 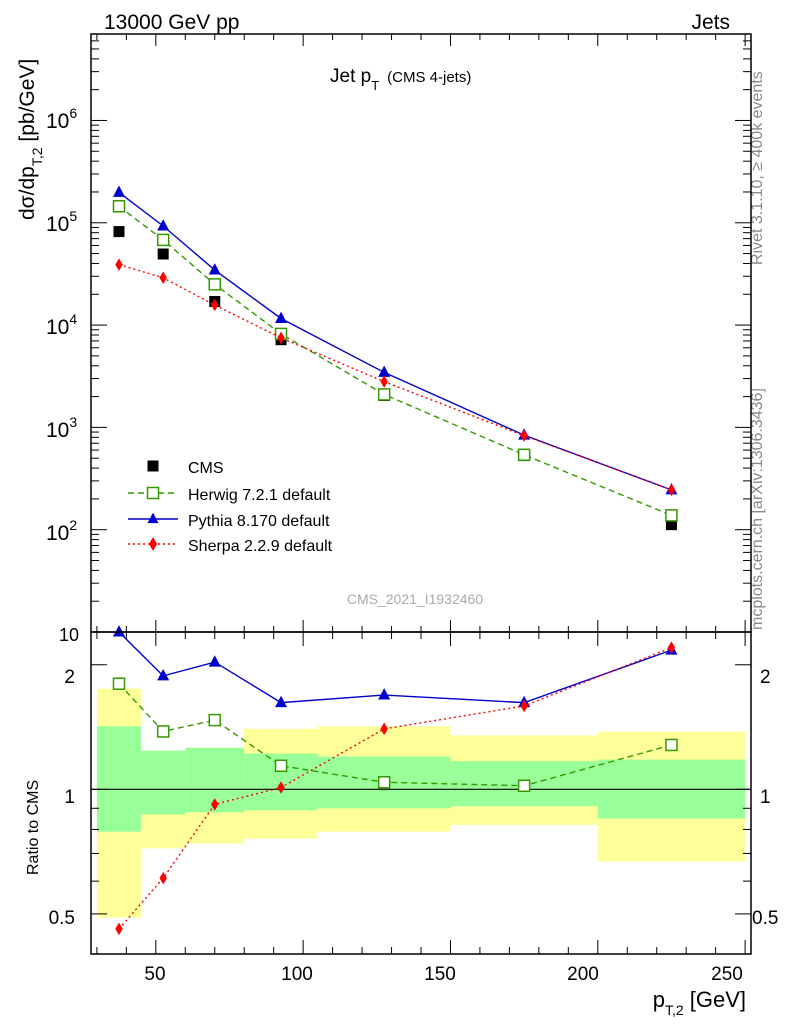 I want to click on x-axis-label-unit: [GeV], so click(x=715, y=999).